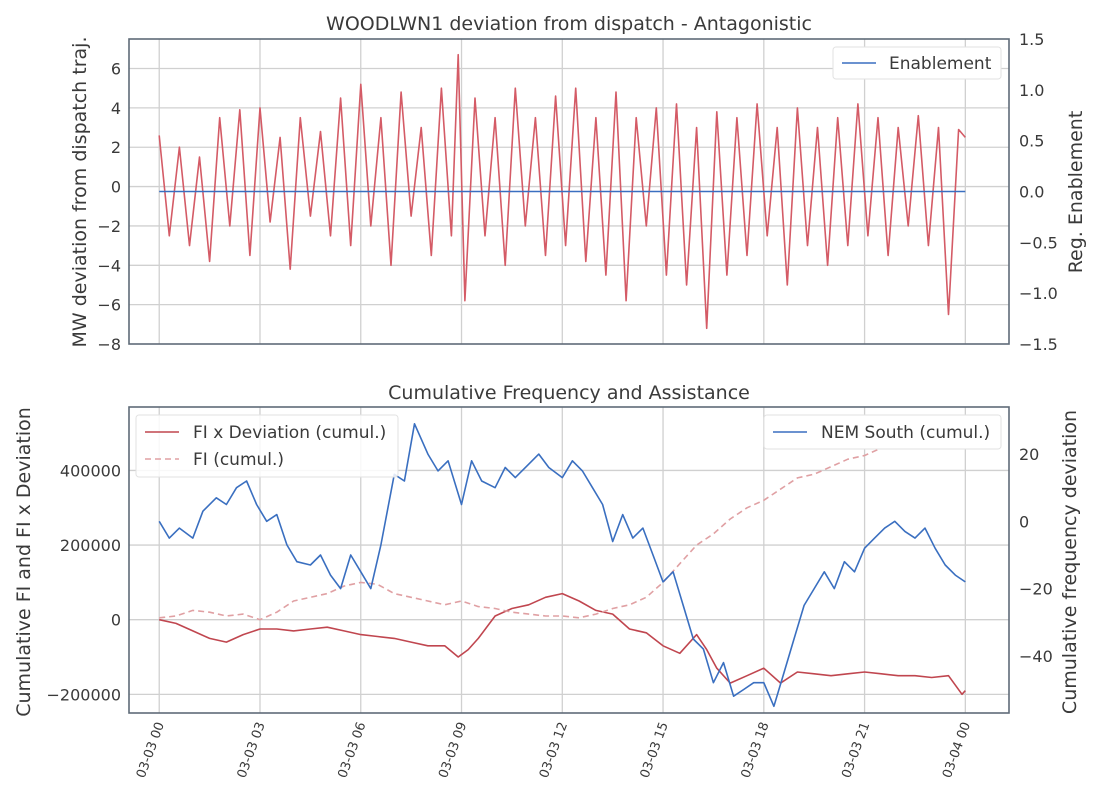 The width and height of the screenshot is (1100, 800). What do you see at coordinates (109, 207) in the screenshot?
I see `top-y-ticks: −8 −6 −4 −2 0 2 4 6` at bounding box center [109, 207].